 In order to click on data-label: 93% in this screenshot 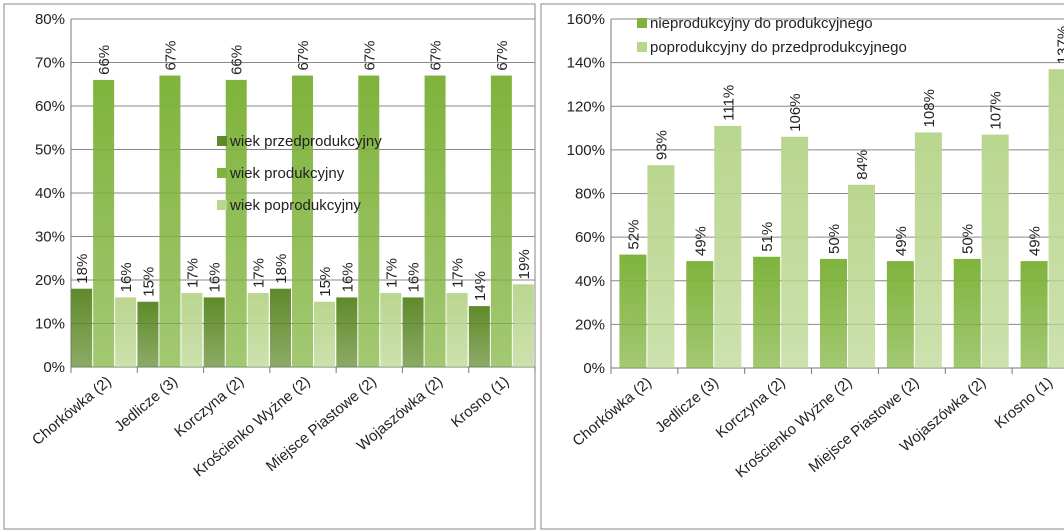, I will do `click(661, 145)`.